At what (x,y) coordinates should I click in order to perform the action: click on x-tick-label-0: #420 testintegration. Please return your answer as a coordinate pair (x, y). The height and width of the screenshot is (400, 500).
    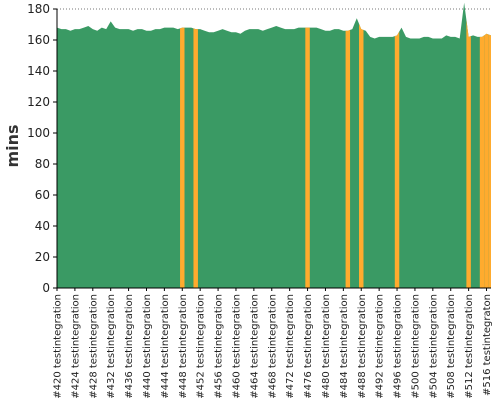
    Looking at the image, I should click on (58, 346).